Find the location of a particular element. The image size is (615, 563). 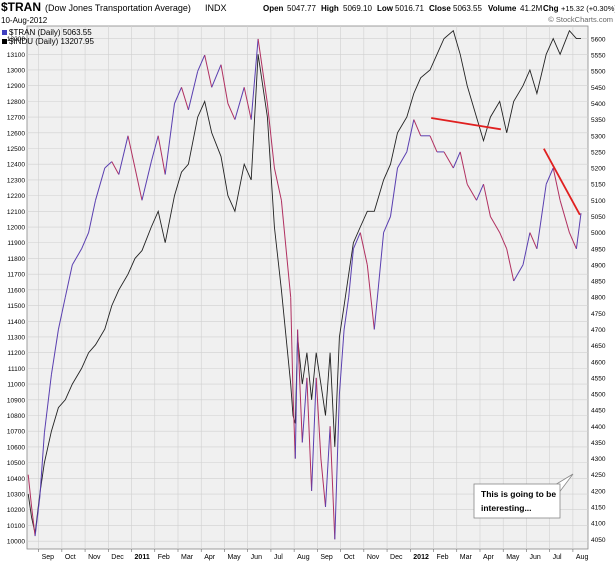

left-tick-label: 11800 is located at coordinates (16, 259).